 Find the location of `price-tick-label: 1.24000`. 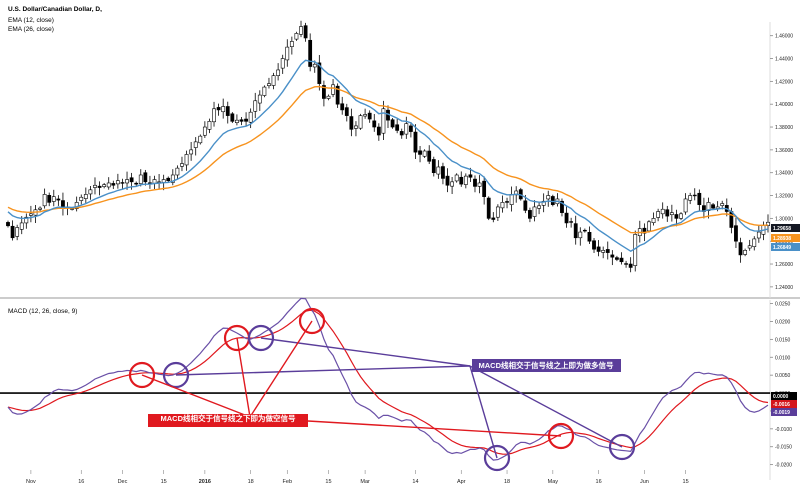

price-tick-label: 1.24000 is located at coordinates (784, 288).